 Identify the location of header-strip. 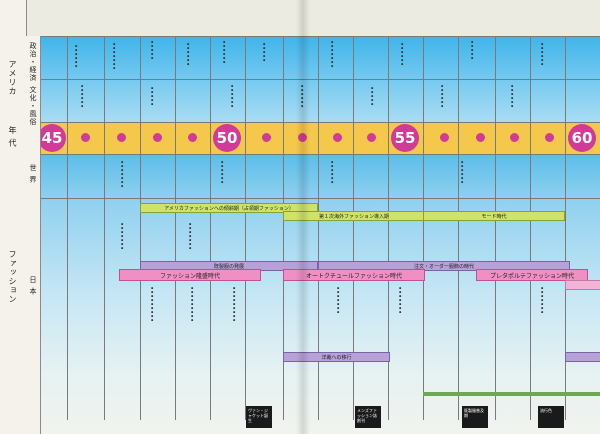
(300, 18).